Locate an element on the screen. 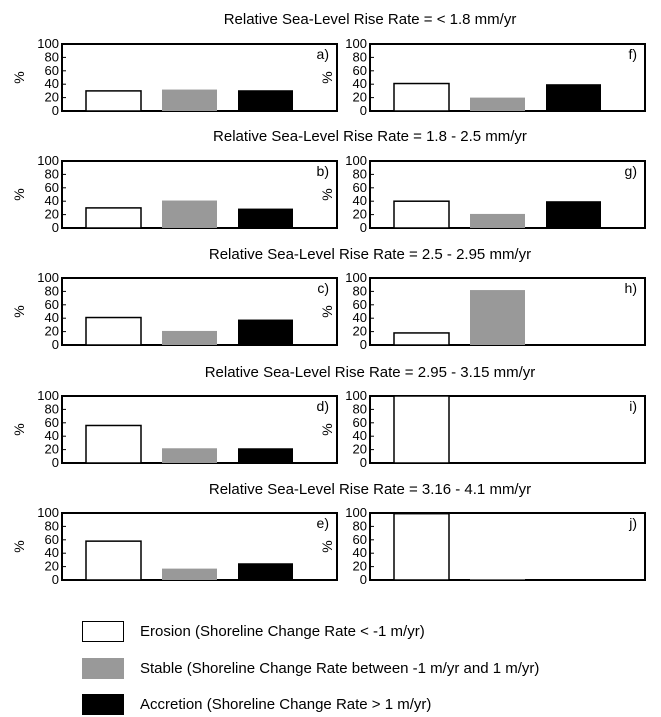  panel-label: c) is located at coordinates (323, 288).